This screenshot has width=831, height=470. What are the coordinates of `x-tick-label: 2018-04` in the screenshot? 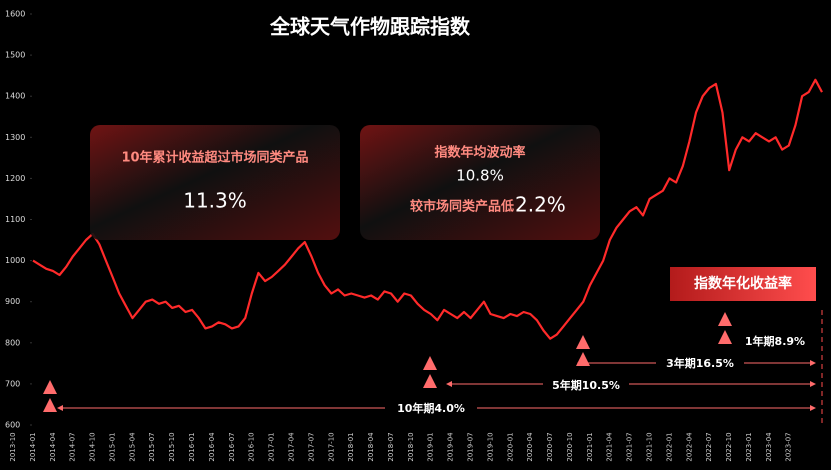 It's located at (371, 447).